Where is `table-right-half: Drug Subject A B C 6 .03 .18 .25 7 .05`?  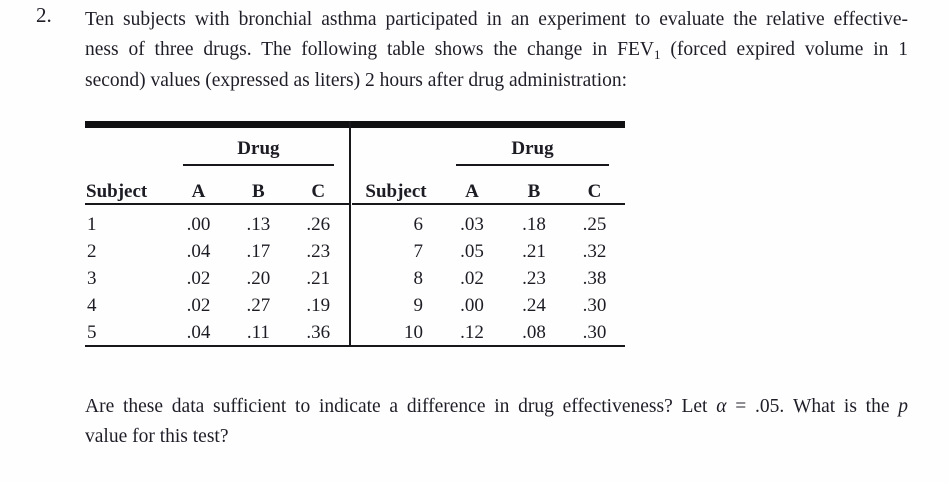
table-right-half: Drug Subject A B C 6 .03 .18 .25 7 .05 is located at coordinates (489, 237).